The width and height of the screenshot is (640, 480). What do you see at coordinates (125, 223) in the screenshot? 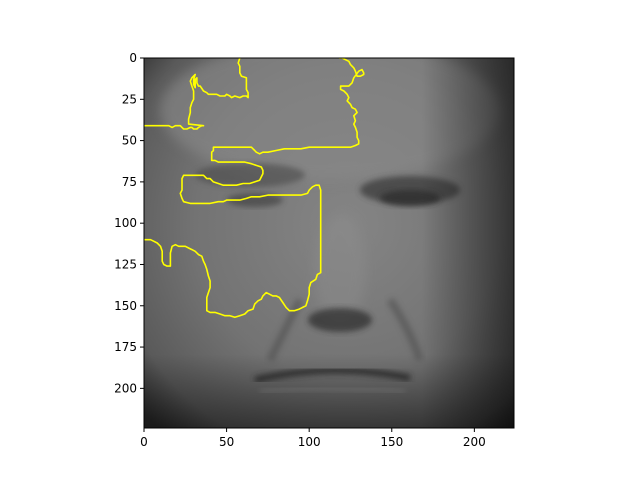
I see `y-tick-label: 100` at bounding box center [125, 223].